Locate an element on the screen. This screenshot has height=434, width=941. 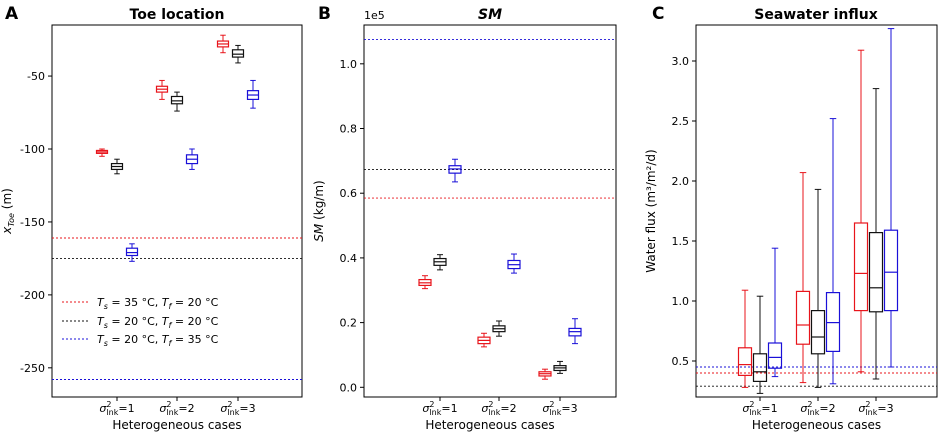
panel-title: Seawater influx is located at coordinates (816, 15).